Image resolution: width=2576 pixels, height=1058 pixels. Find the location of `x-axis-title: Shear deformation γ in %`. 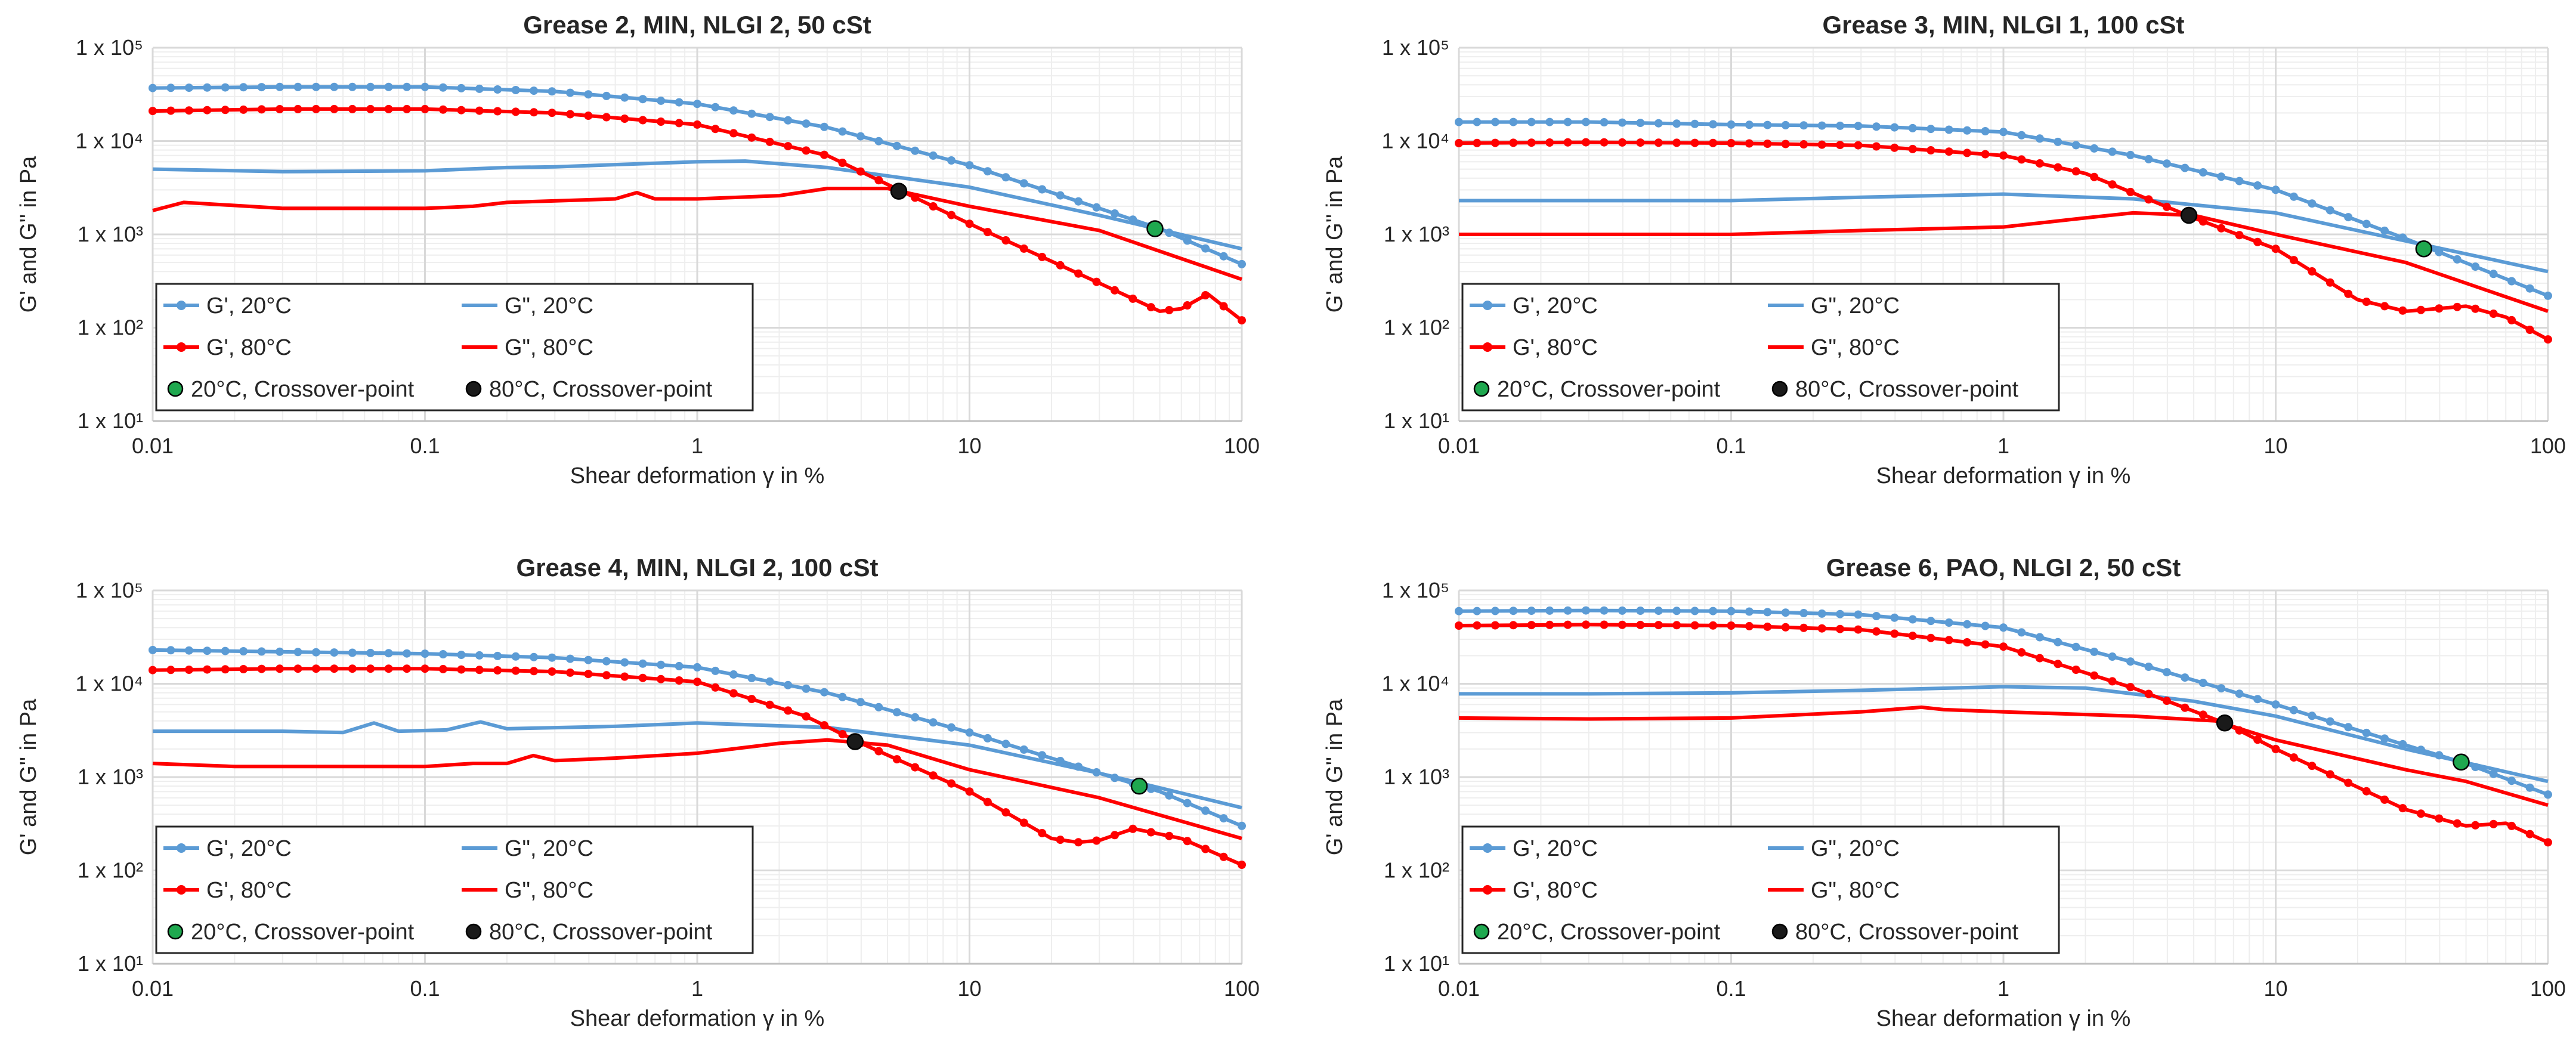

x-axis-title: Shear deformation γ in % is located at coordinates (2003, 1018).